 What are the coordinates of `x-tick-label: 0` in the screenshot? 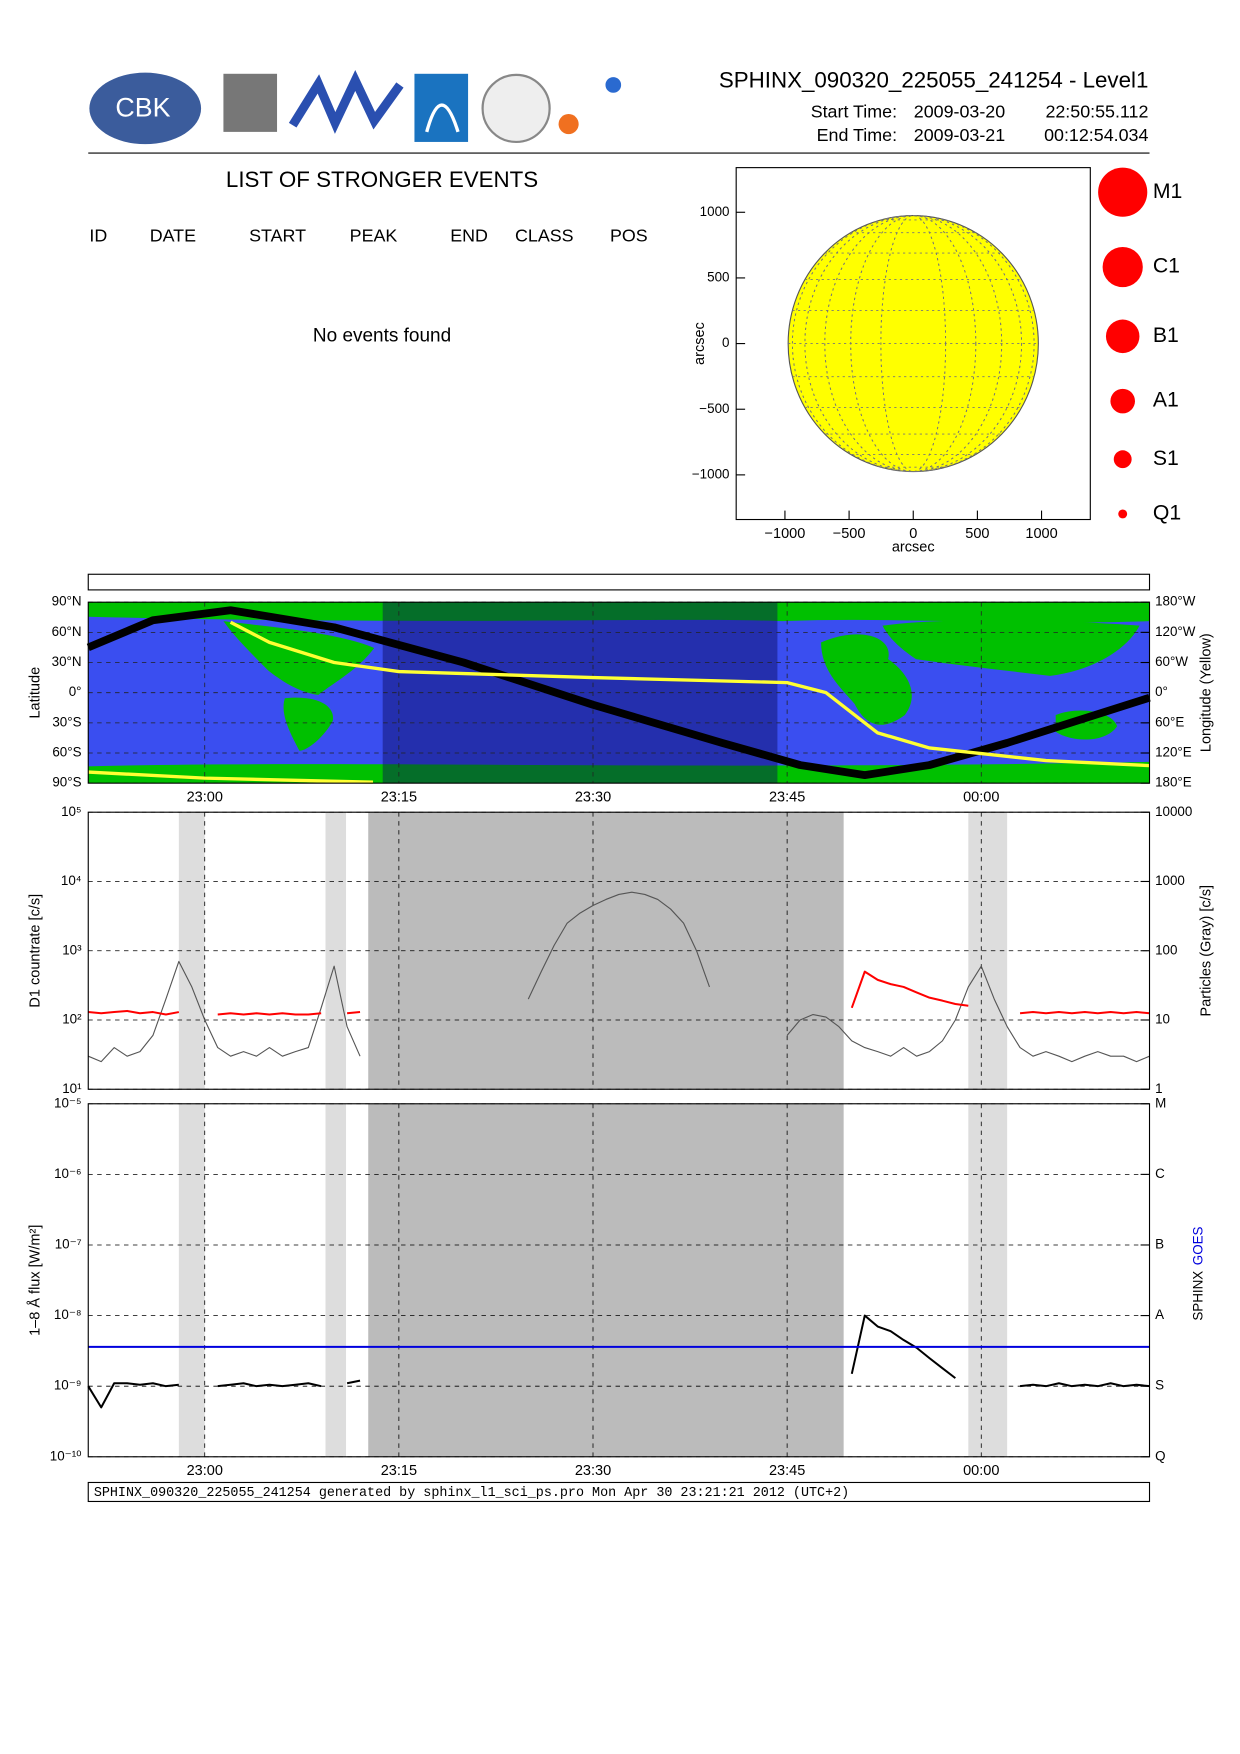 It's located at (913, 534).